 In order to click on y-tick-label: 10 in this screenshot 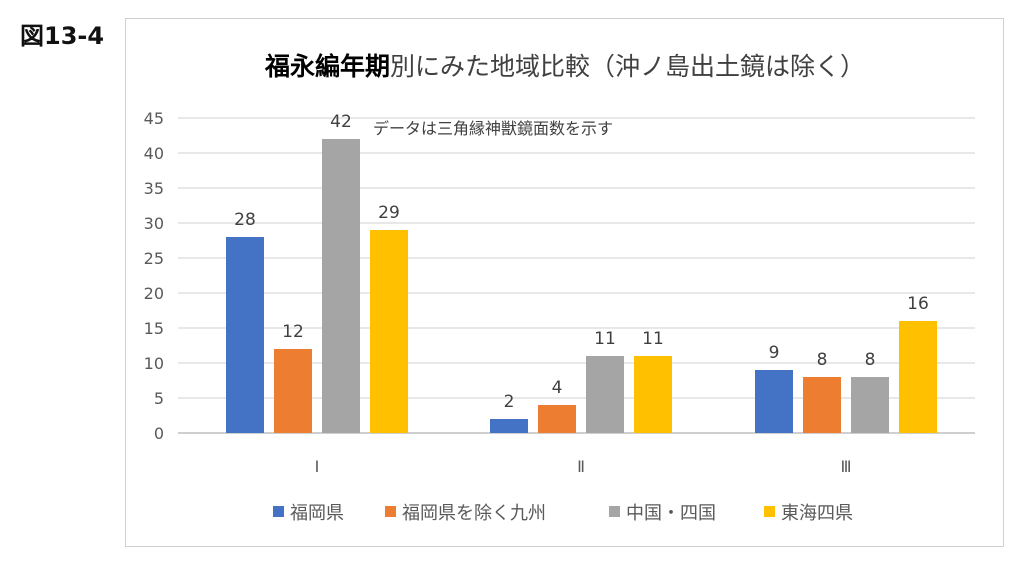, I will do `click(154, 363)`.